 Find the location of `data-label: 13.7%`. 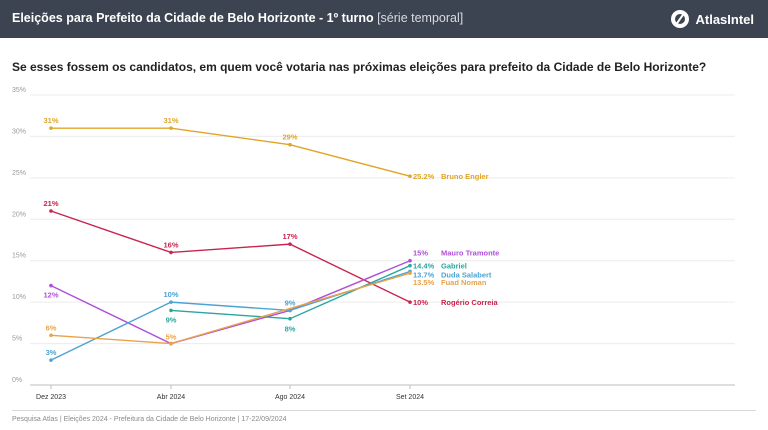

data-label: 13.7% is located at coordinates (424, 274).